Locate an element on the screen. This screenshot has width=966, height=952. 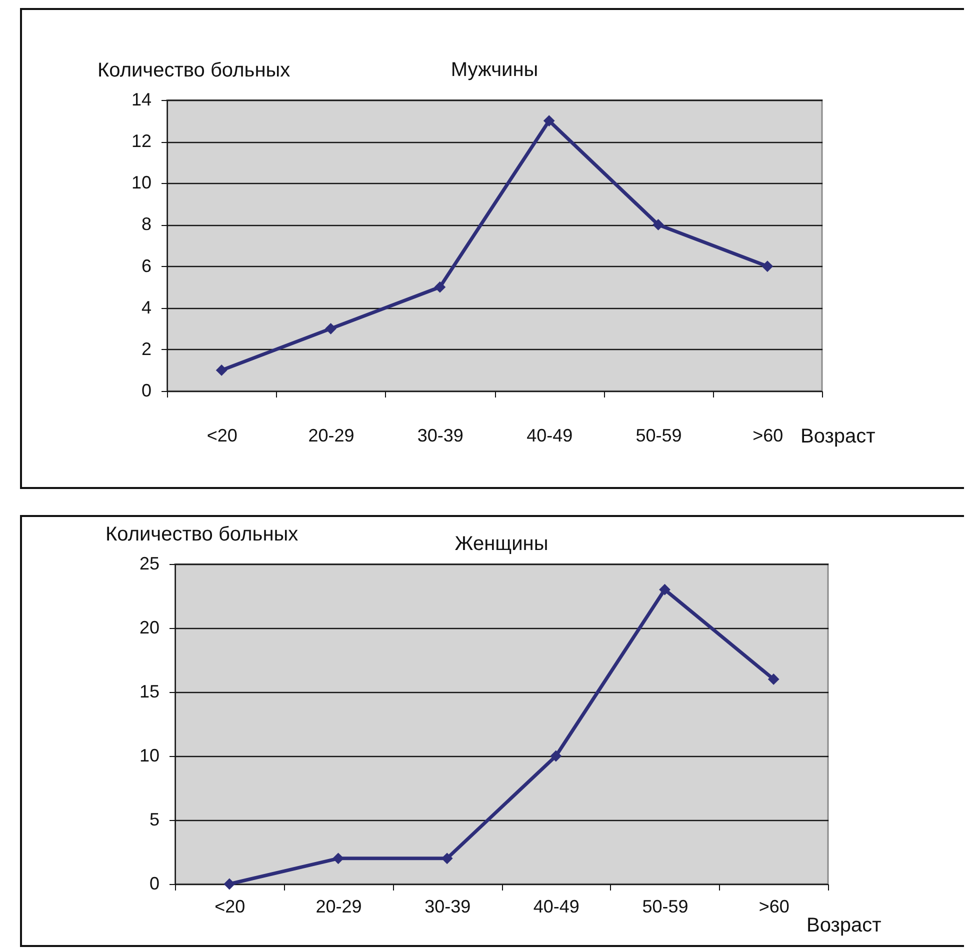
y-tick-label: 6 is located at coordinates (146, 266).